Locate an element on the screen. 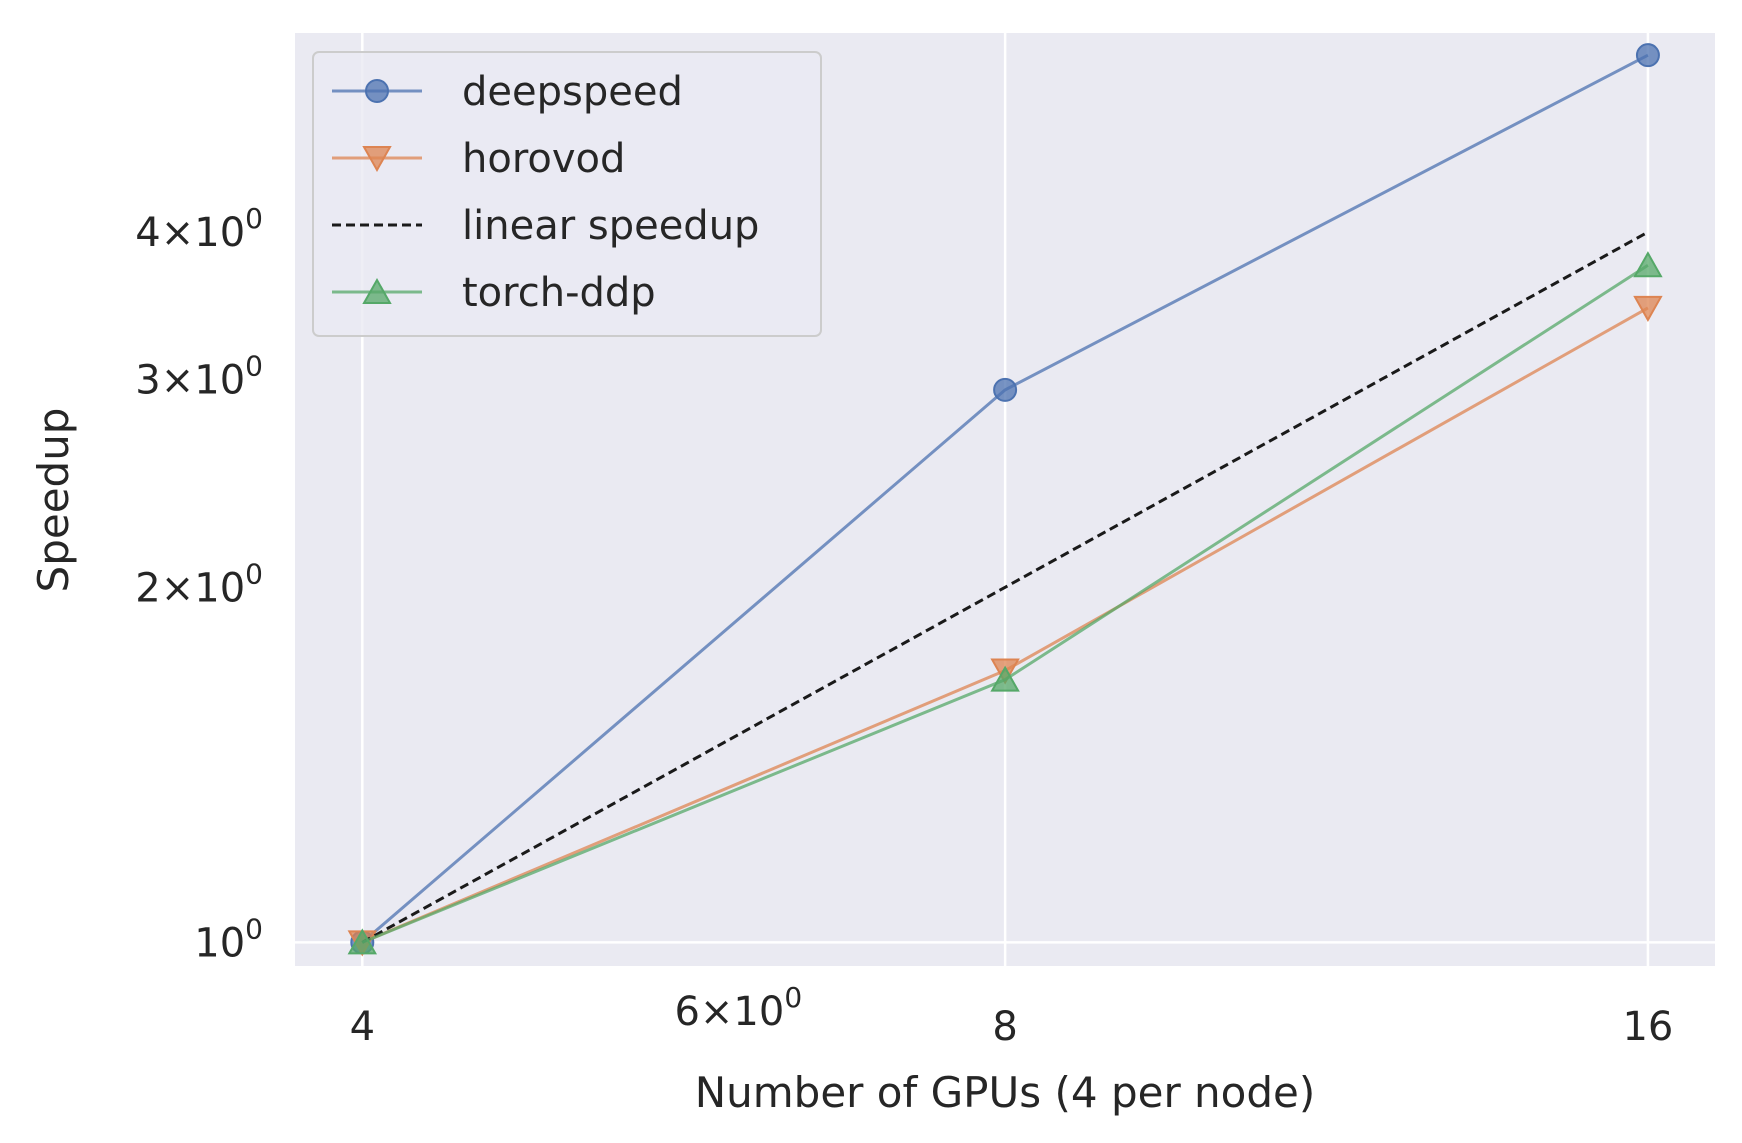 The image size is (1742, 1143). y-tick-label: 100 is located at coordinates (228, 939).